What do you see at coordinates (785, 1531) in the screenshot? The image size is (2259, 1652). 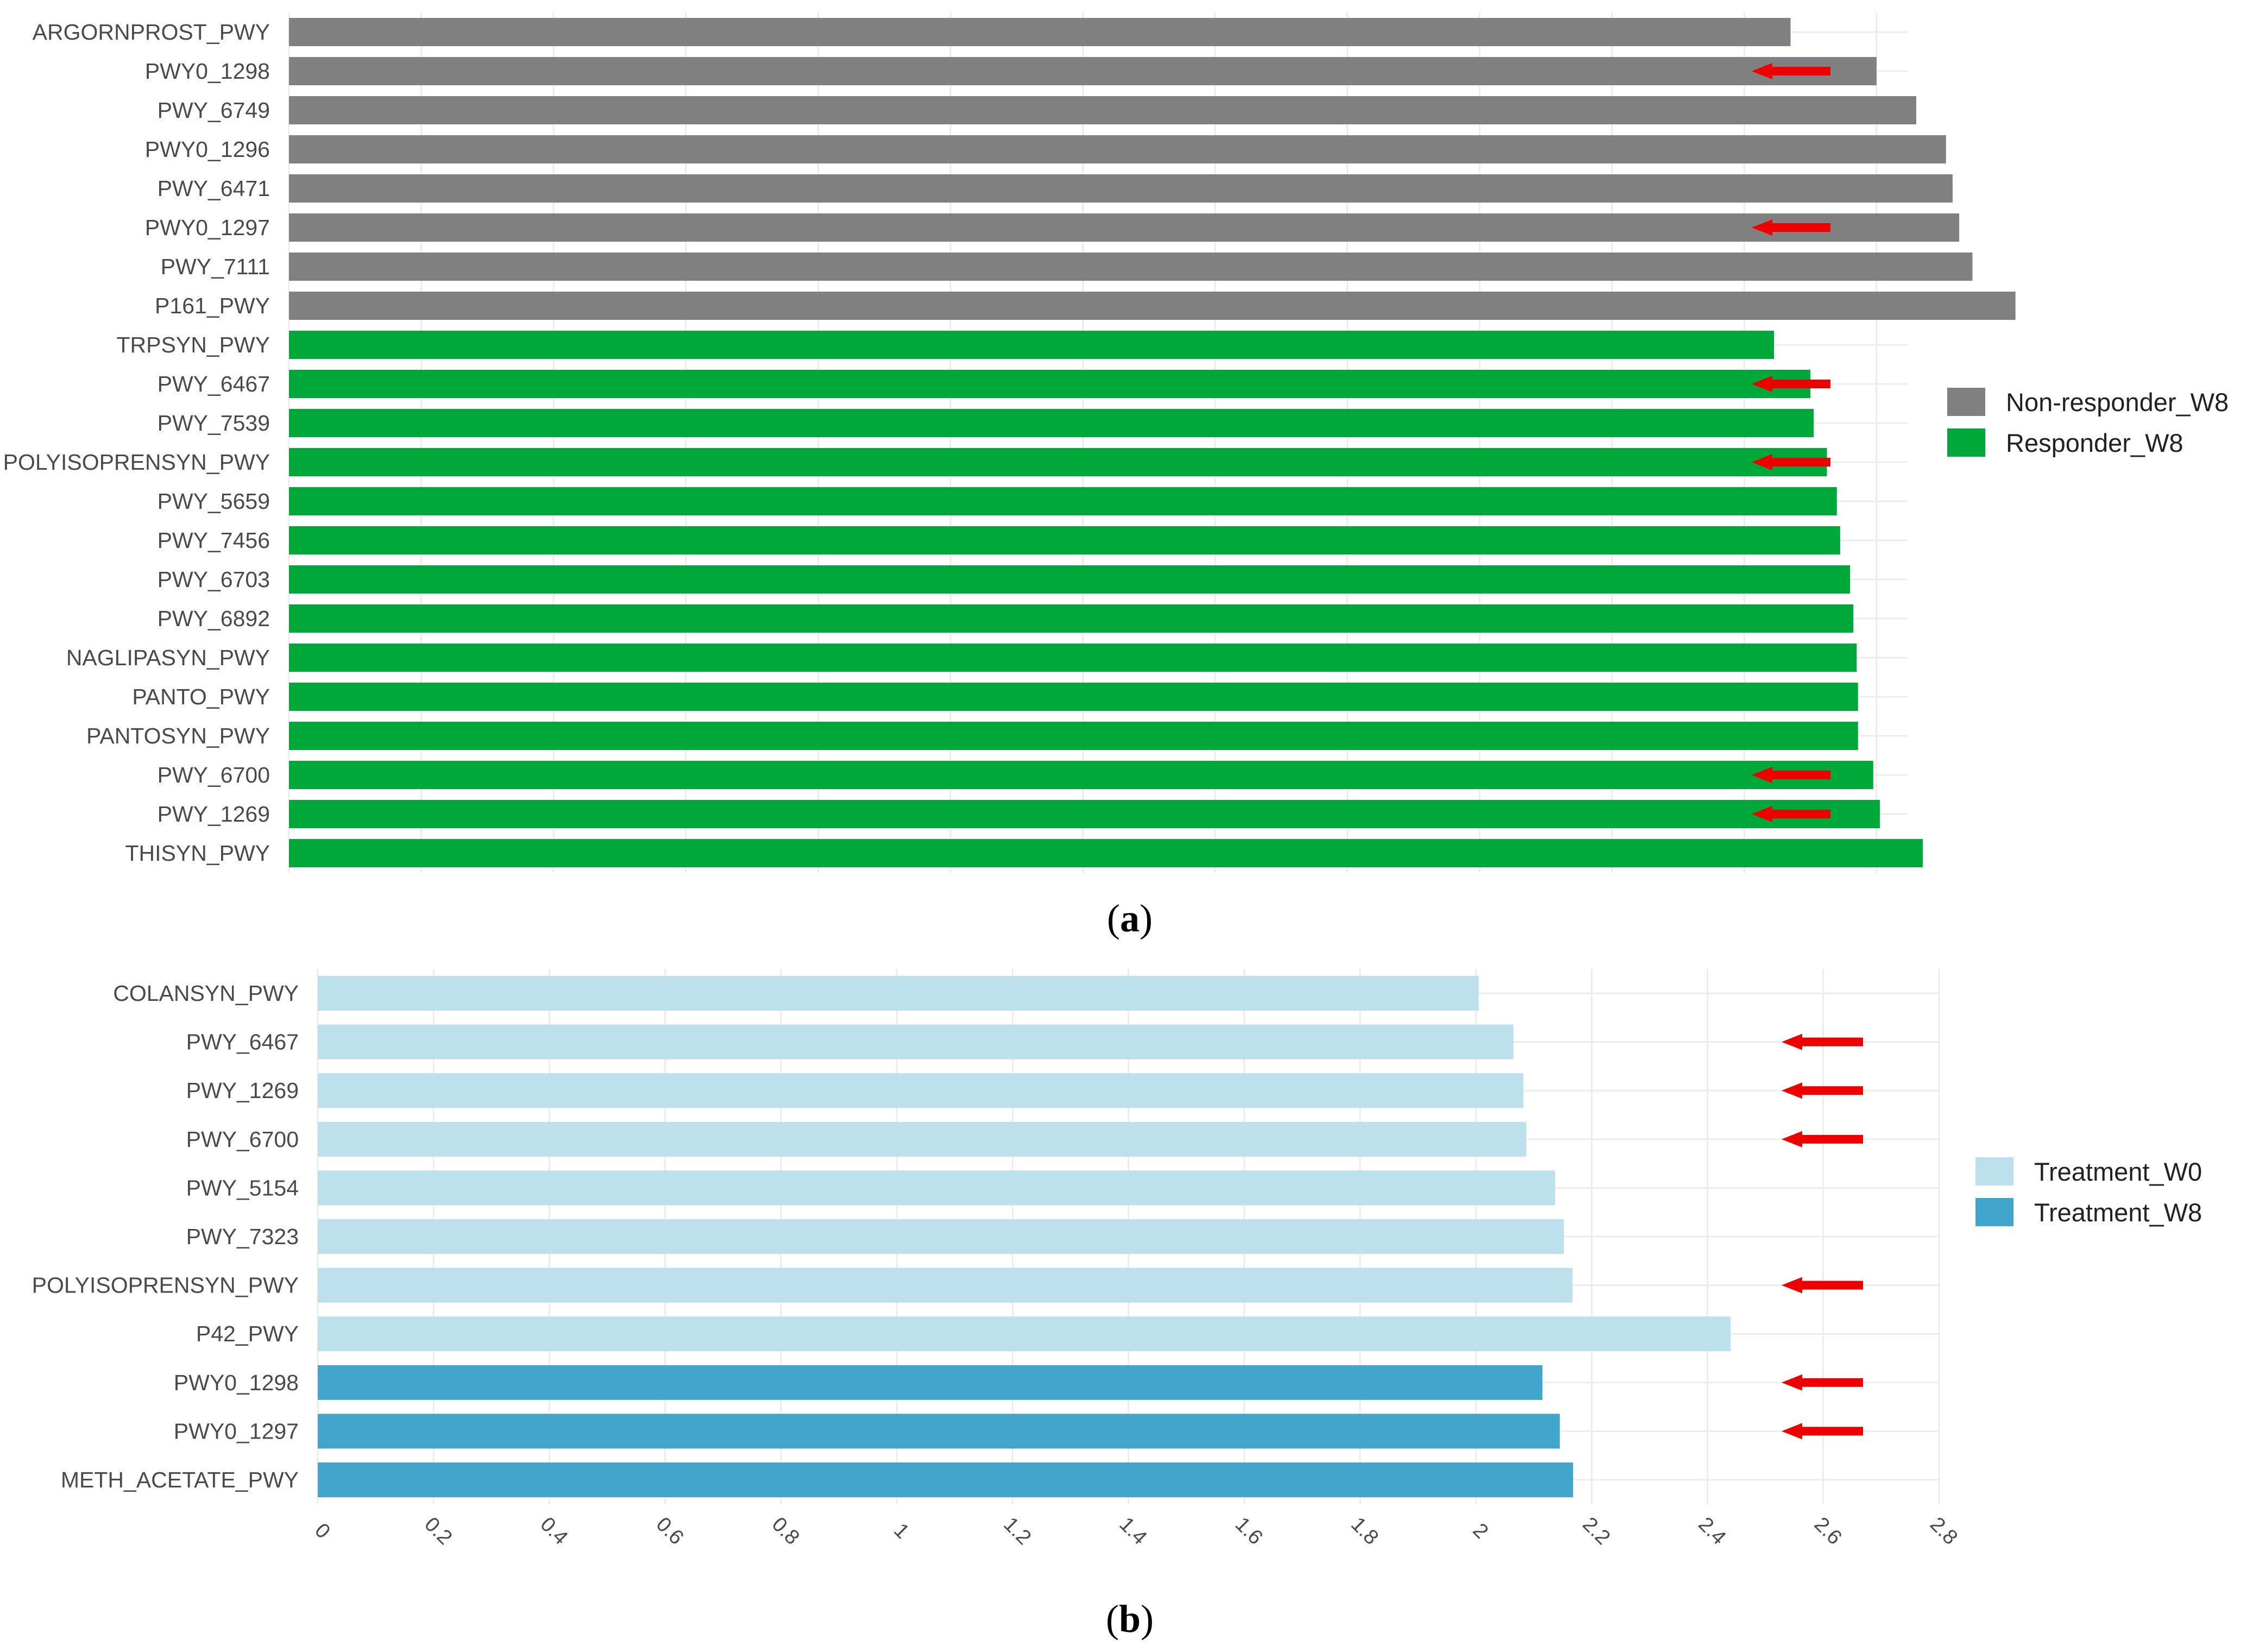 I see `x-tick-label: 0.8` at bounding box center [785, 1531].